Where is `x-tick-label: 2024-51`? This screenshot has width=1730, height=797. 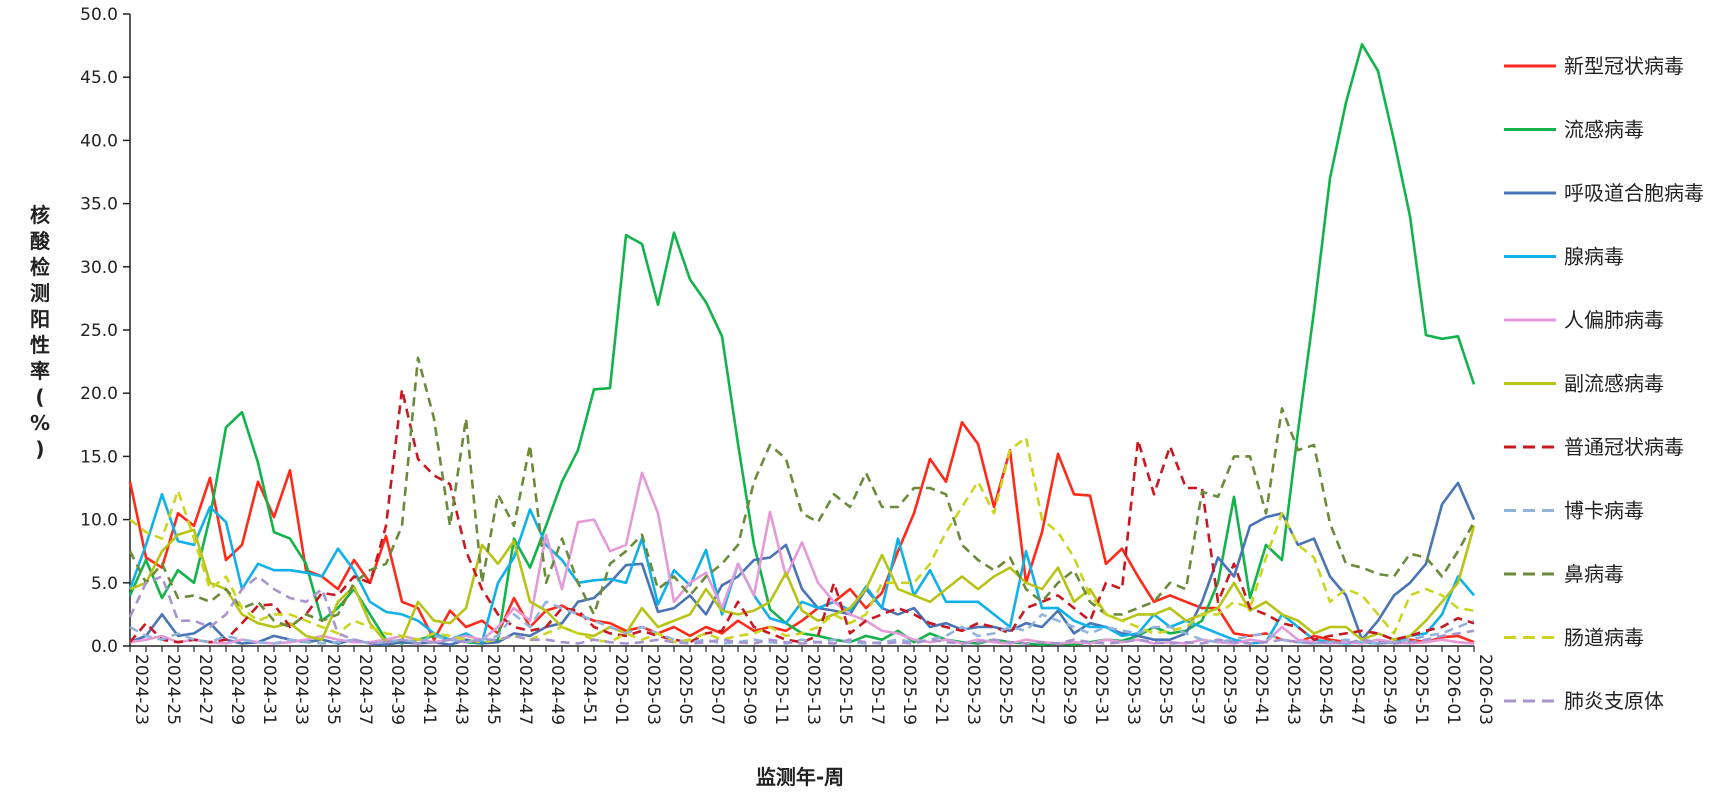
x-tick-label: 2024-51 is located at coordinates (589, 689).